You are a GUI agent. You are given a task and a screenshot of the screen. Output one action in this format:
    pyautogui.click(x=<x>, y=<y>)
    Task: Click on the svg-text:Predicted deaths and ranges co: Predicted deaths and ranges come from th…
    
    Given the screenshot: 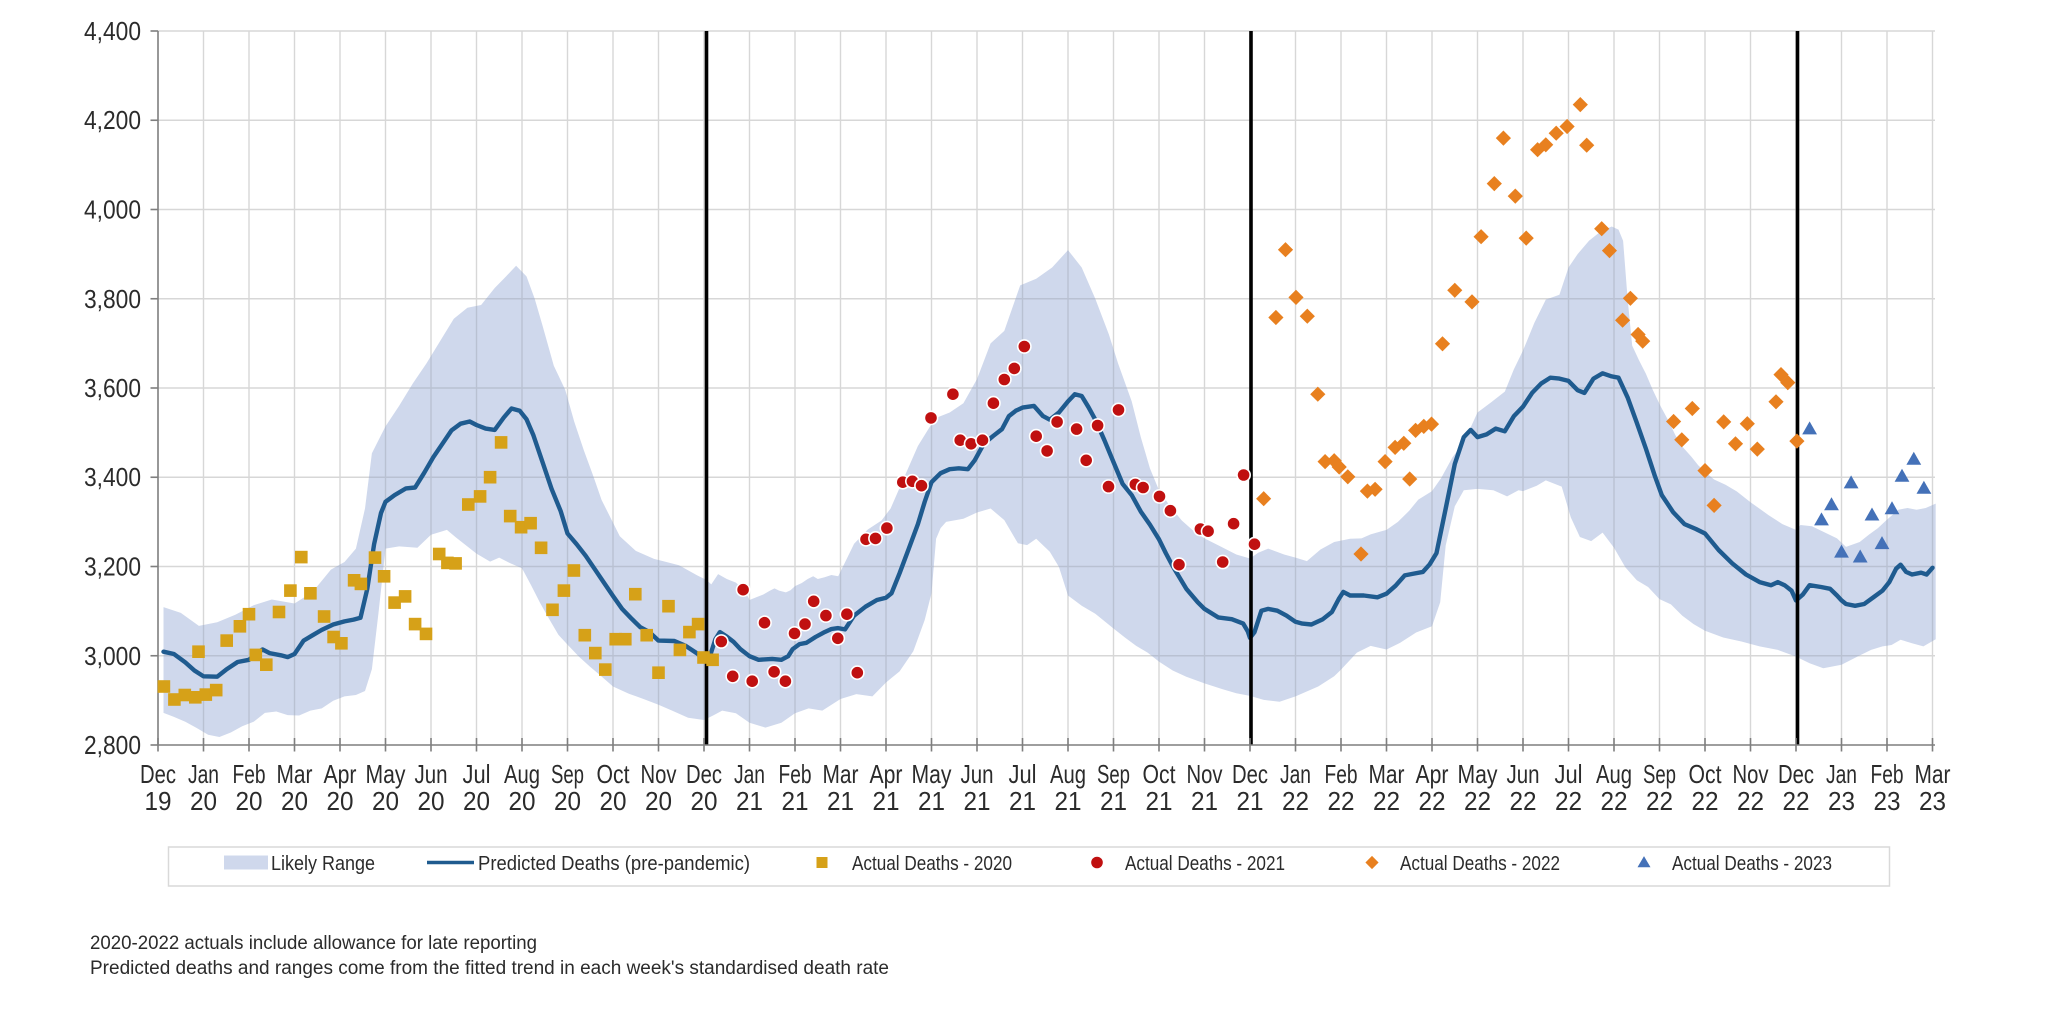 What is the action you would take?
    pyautogui.click(x=489, y=968)
    